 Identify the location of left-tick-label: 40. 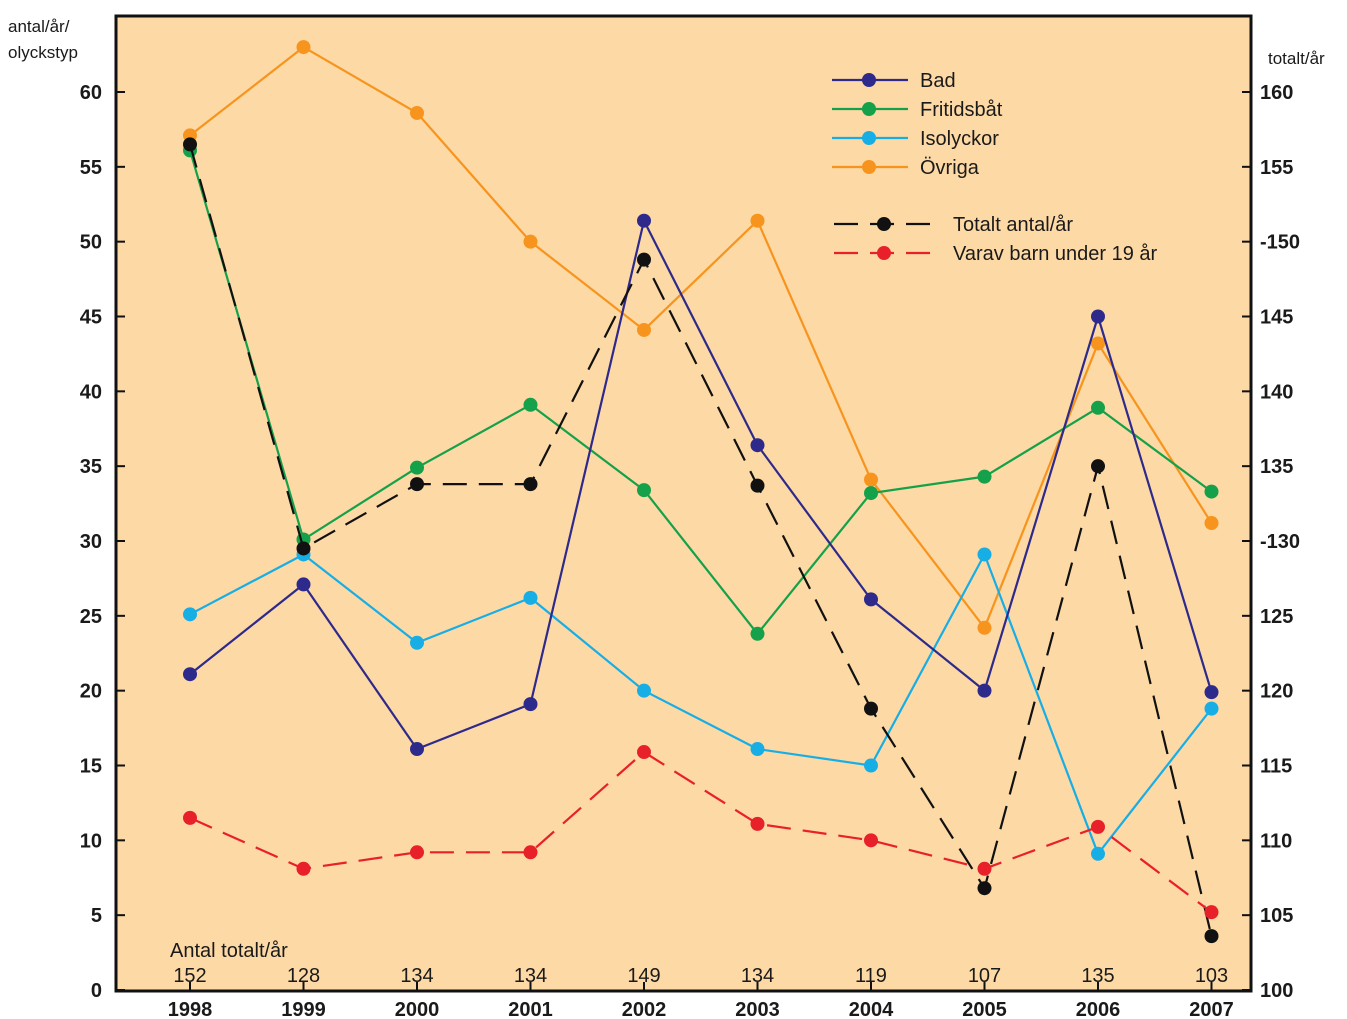
(91, 392).